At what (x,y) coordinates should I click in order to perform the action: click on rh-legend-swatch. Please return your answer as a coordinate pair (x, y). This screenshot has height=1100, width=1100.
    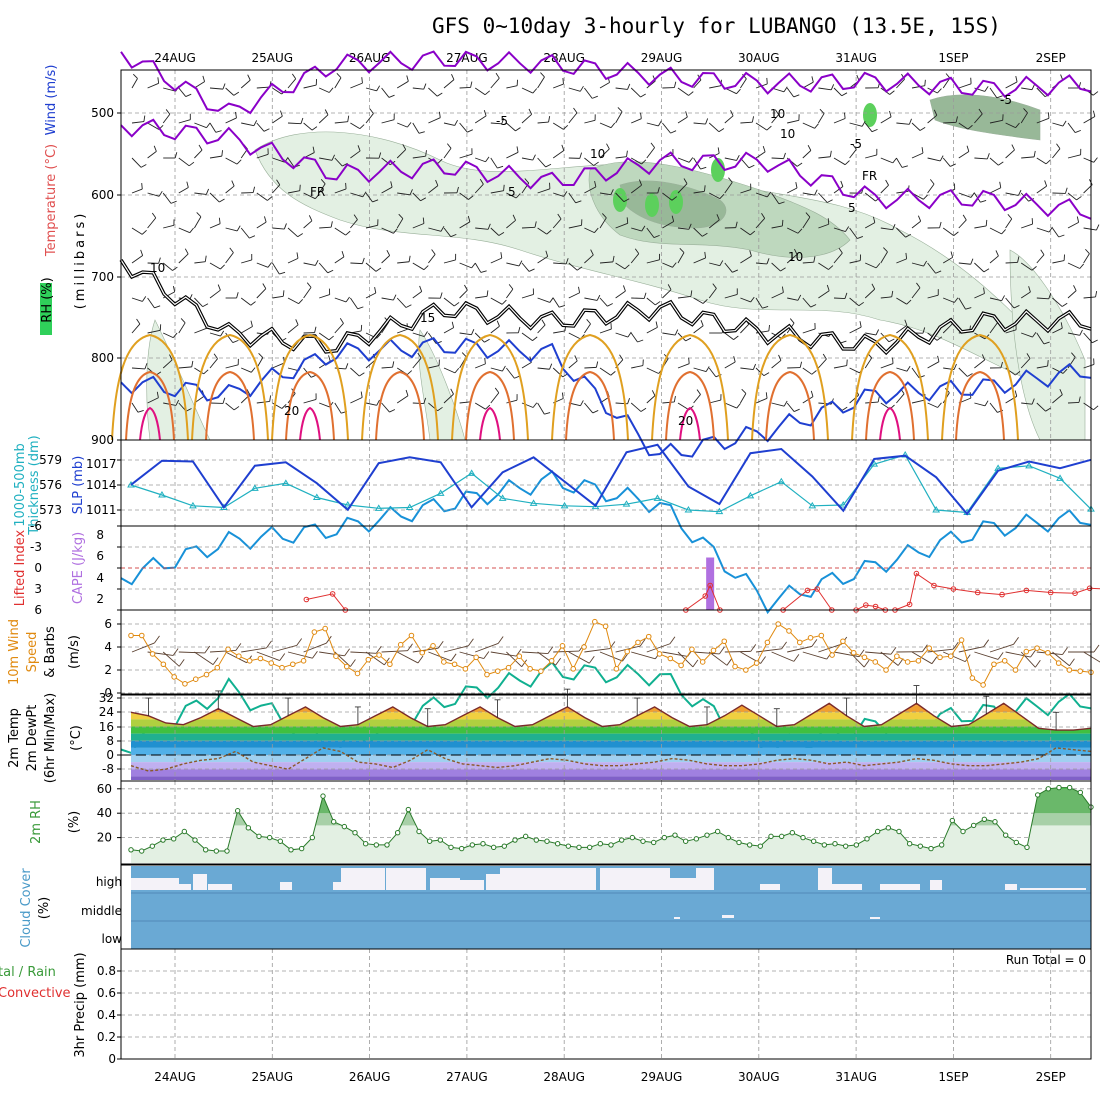
    Looking at the image, I should click on (46, 309).